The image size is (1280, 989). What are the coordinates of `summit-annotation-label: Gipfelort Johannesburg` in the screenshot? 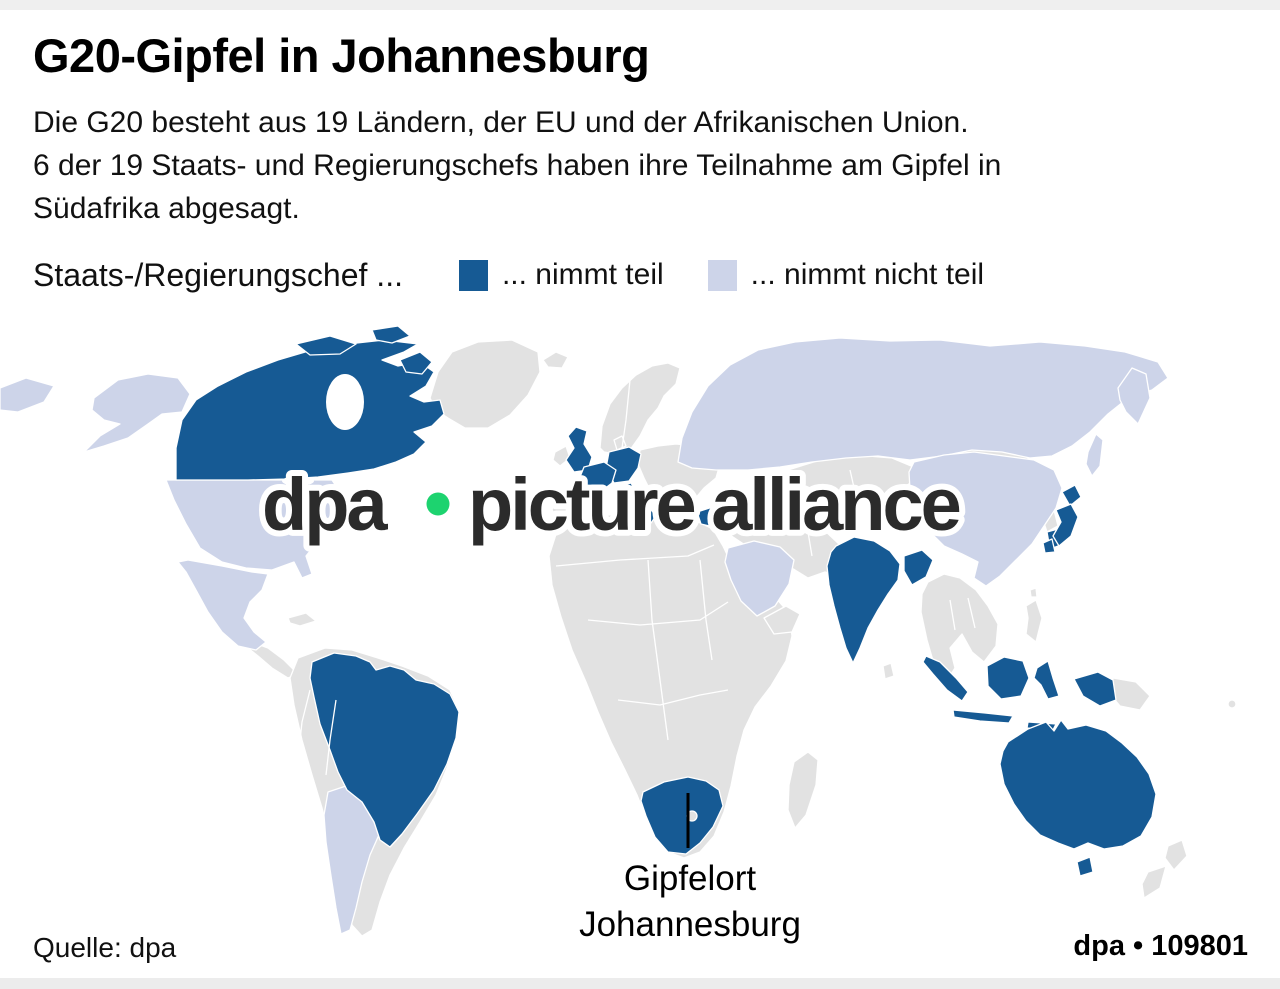 It's located at (690, 902).